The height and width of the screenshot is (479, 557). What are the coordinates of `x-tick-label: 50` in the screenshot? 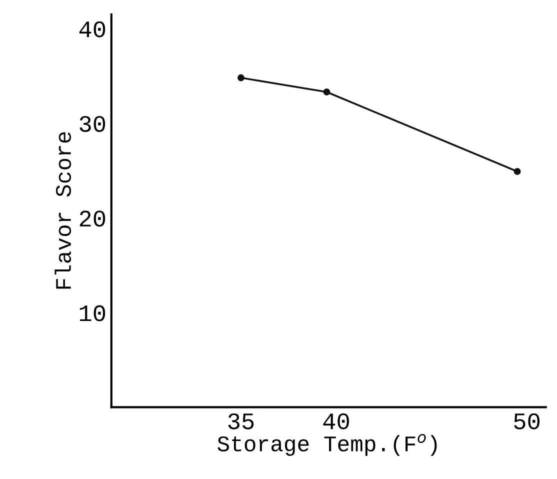 It's located at (527, 421).